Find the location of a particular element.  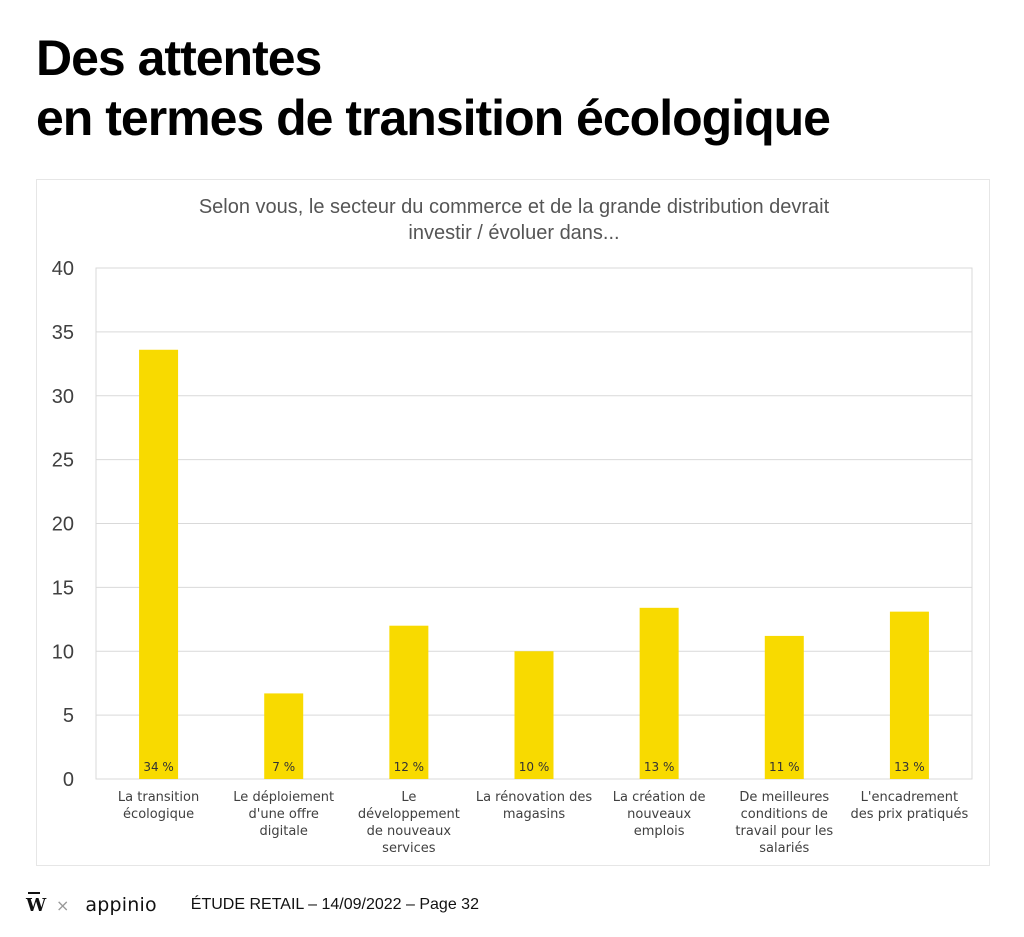

x-tick-label: La transition is located at coordinates (158, 797).